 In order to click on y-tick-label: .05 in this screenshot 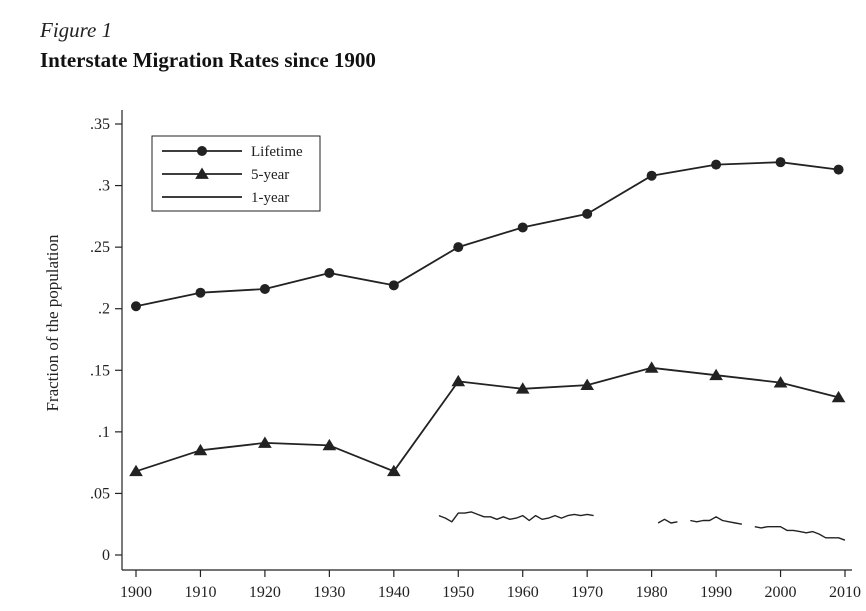, I will do `click(100, 493)`.